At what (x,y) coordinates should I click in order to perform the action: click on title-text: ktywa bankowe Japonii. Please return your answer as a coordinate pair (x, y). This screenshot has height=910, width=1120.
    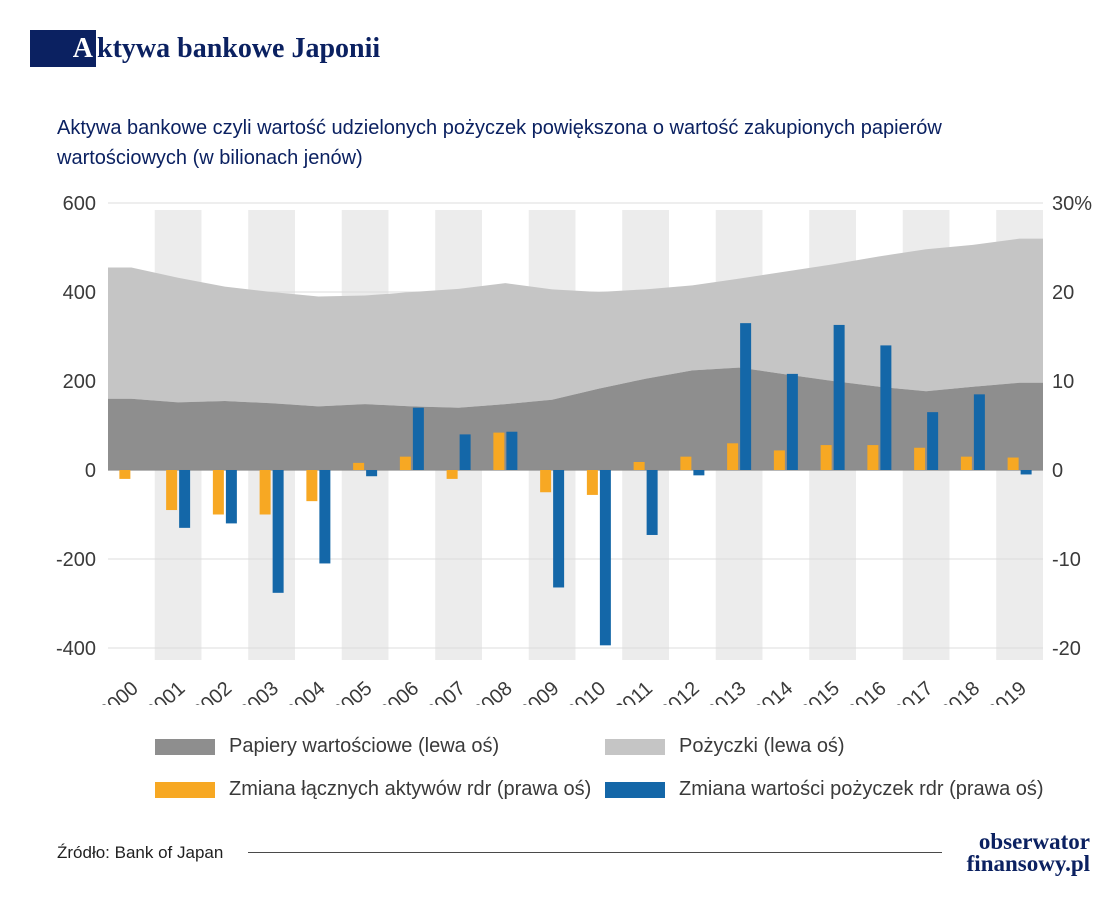
    Looking at the image, I should click on (239, 48).